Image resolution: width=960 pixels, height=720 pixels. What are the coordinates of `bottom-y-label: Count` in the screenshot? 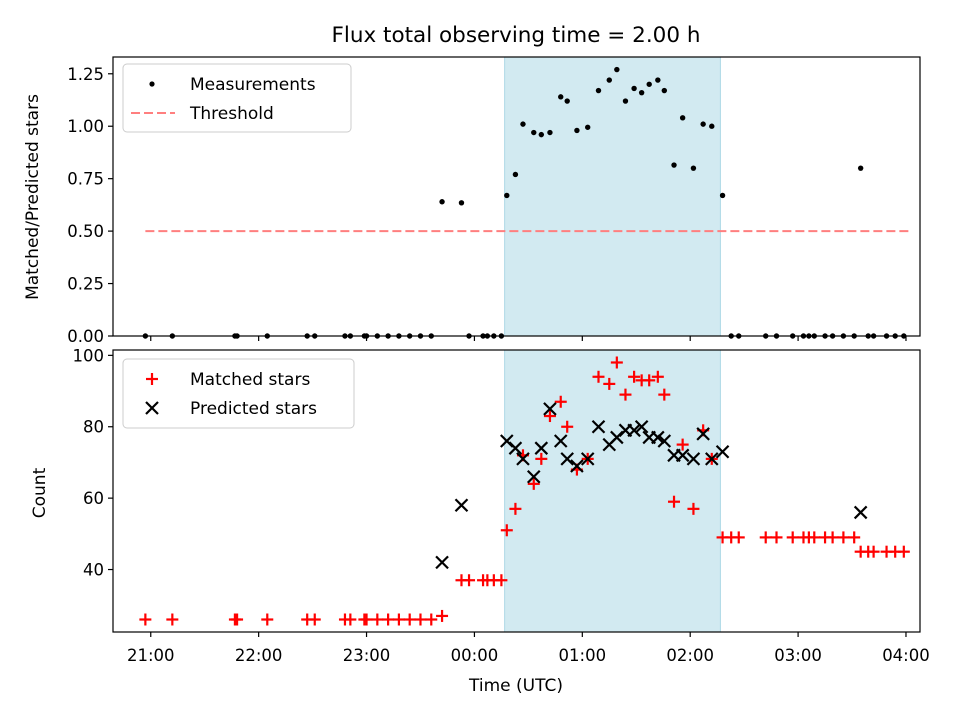 It's located at (40, 492).